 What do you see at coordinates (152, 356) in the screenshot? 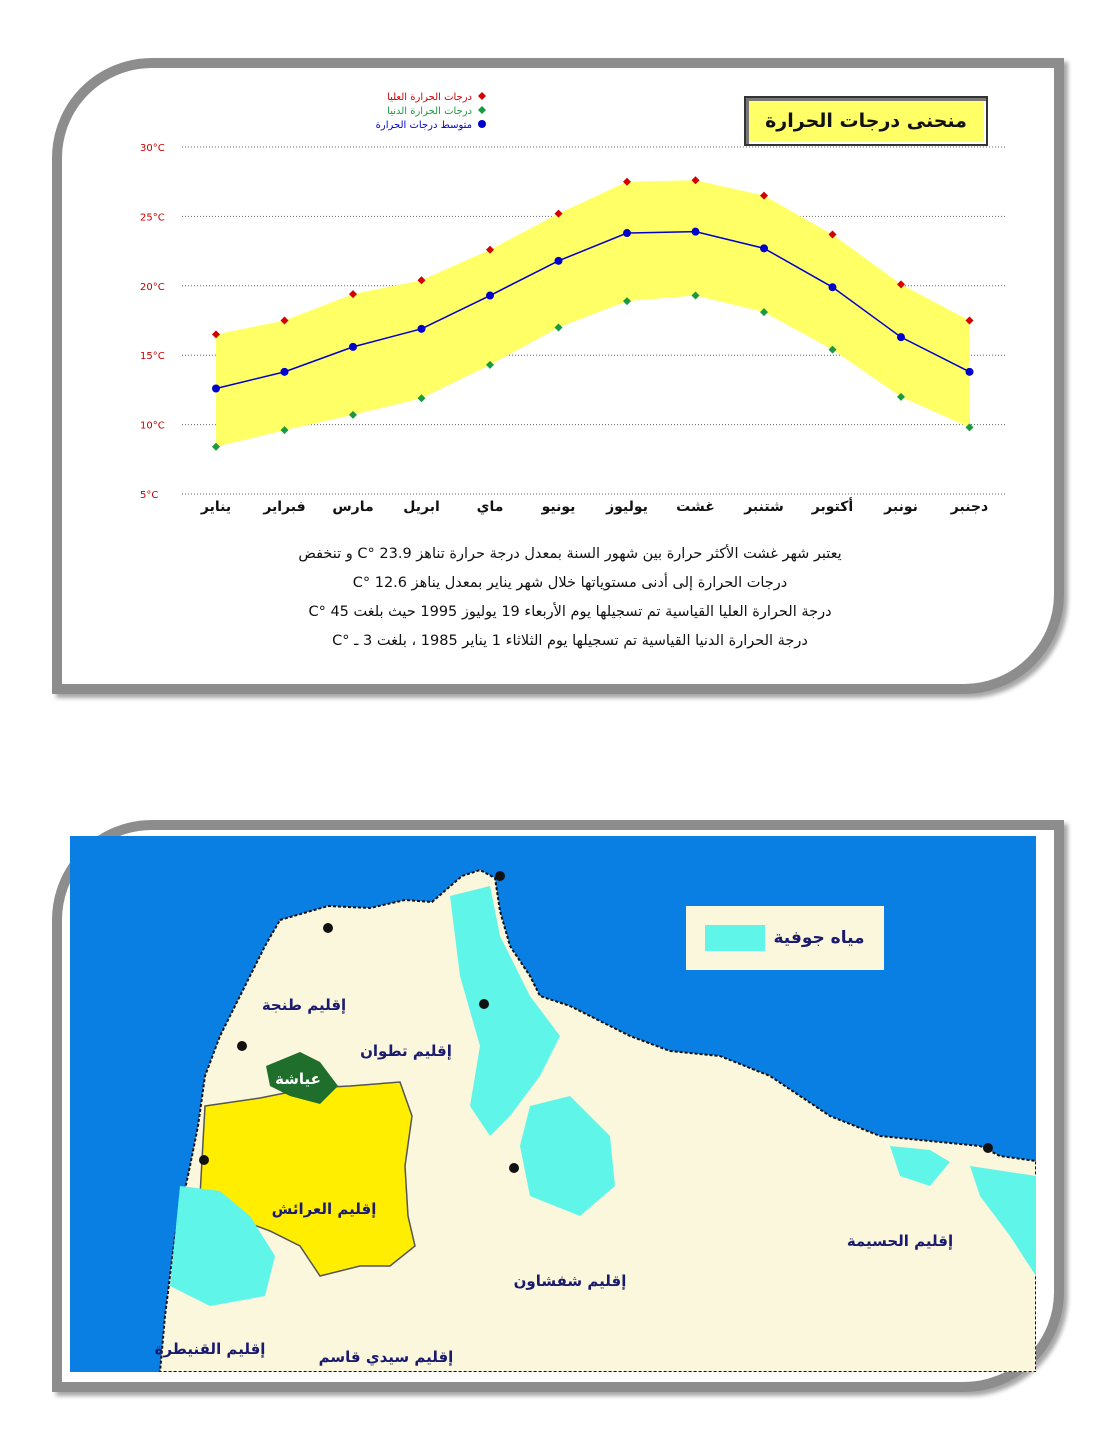
I see `y-tick-label: 15°C` at bounding box center [152, 356].